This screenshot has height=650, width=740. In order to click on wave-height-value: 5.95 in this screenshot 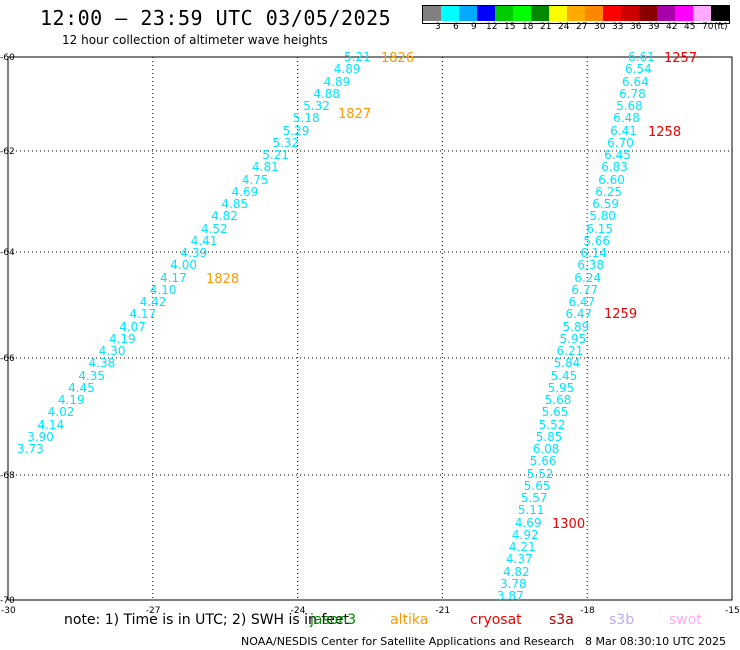, I will do `click(573, 338)`.